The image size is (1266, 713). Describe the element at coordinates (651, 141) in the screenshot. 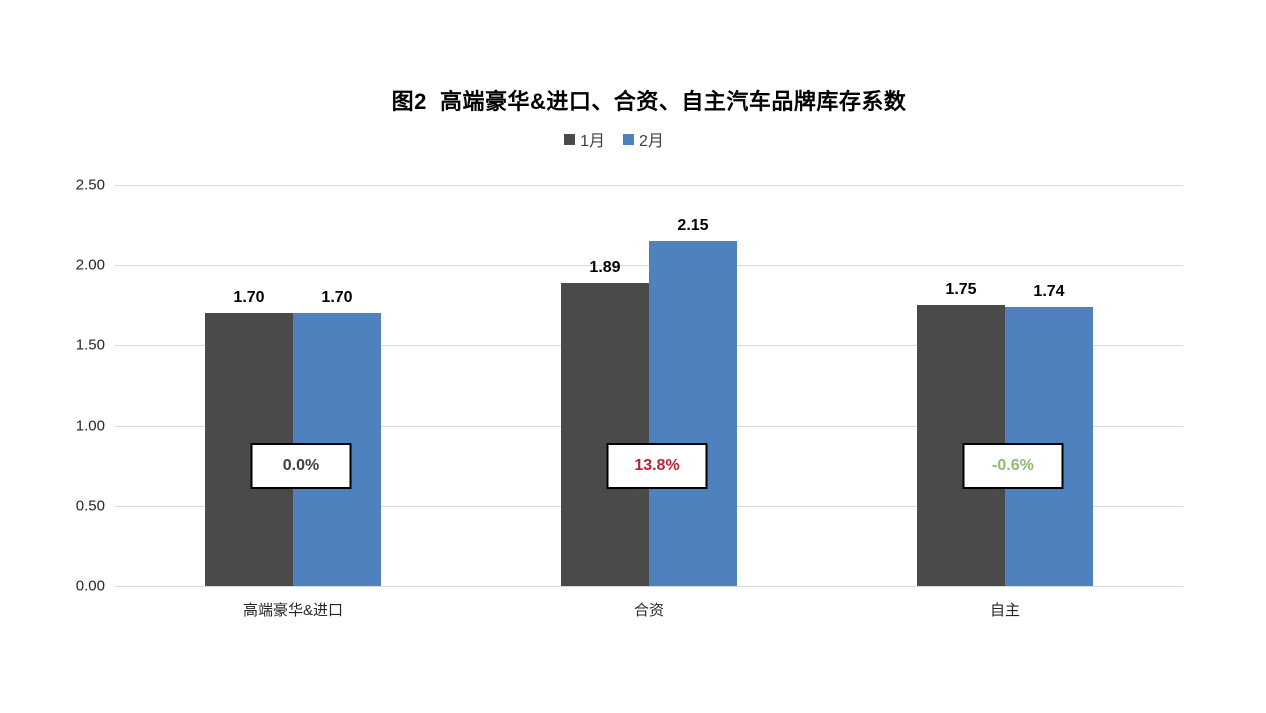

I see `legend-label: 2月` at that location.